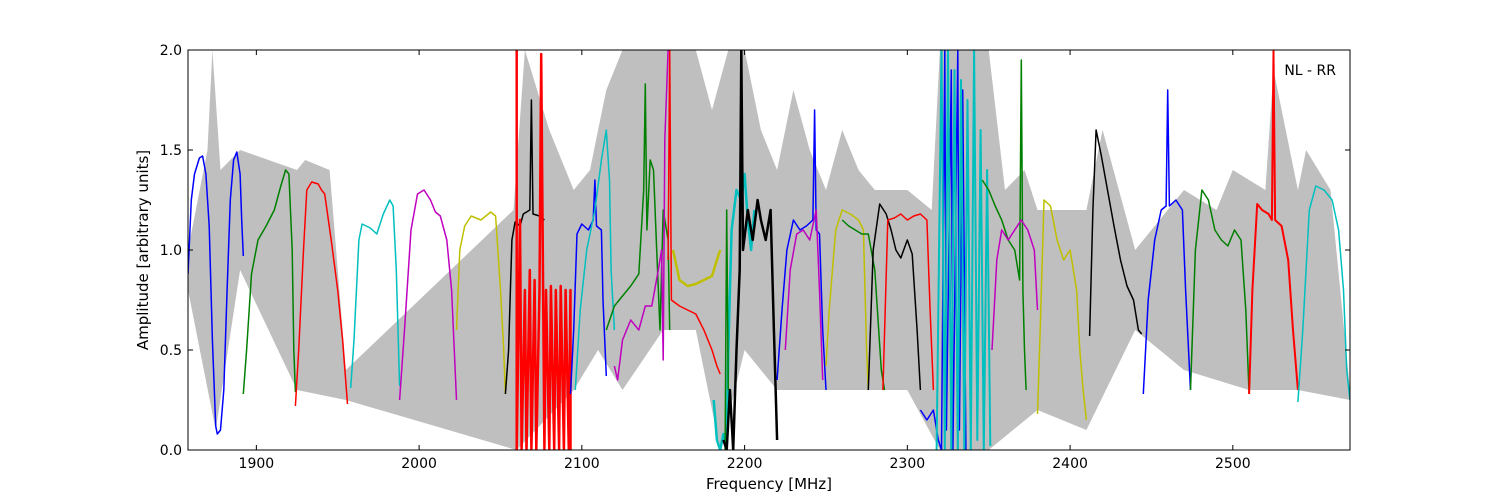 Image resolution: width=1500 pixels, height=500 pixels. What do you see at coordinates (419, 464) in the screenshot?
I see `x-tick-label: 2000` at bounding box center [419, 464].